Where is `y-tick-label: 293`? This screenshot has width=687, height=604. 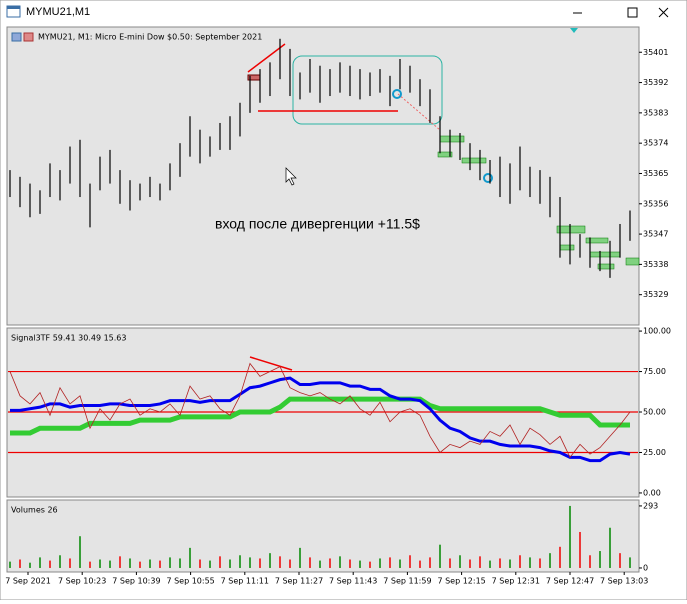 y-tick-label: 293 is located at coordinates (650, 505).